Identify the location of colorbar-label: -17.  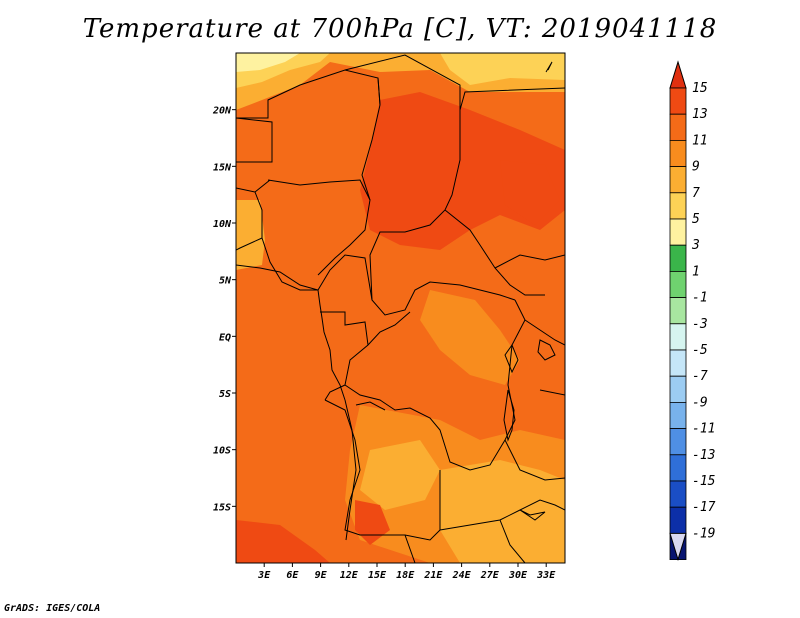
(704, 507).